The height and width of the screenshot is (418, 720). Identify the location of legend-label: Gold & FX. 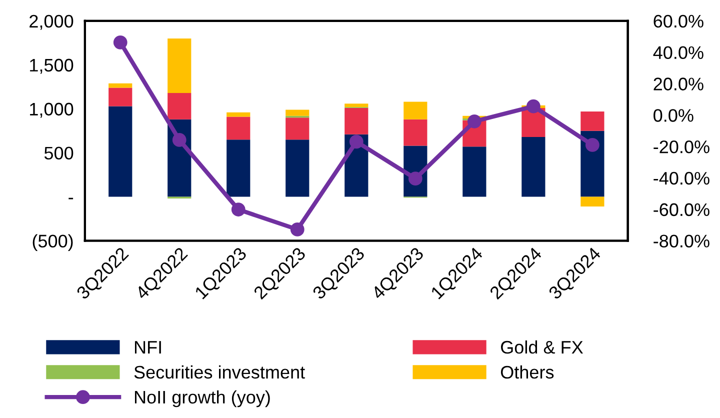
(542, 347).